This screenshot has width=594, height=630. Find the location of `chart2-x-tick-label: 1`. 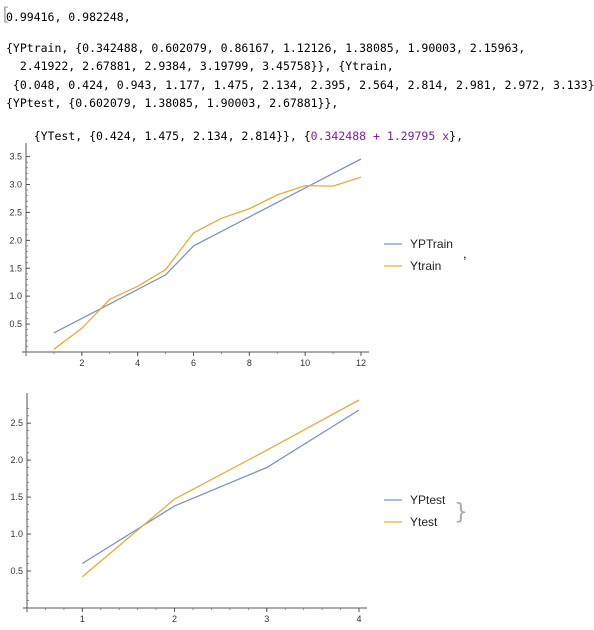

chart2-x-tick-label: 1 is located at coordinates (82, 619).